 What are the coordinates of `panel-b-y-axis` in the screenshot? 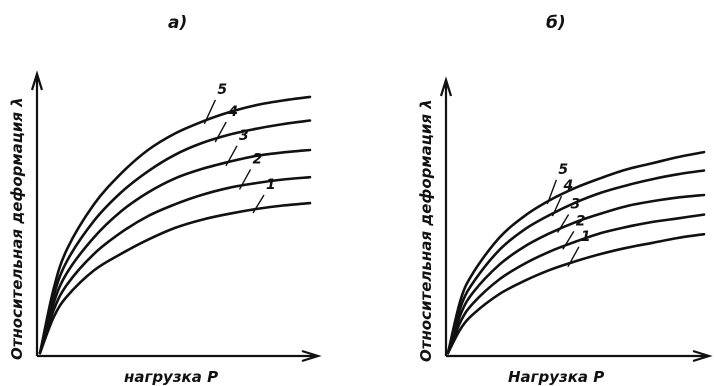 It's located at (446, 216).